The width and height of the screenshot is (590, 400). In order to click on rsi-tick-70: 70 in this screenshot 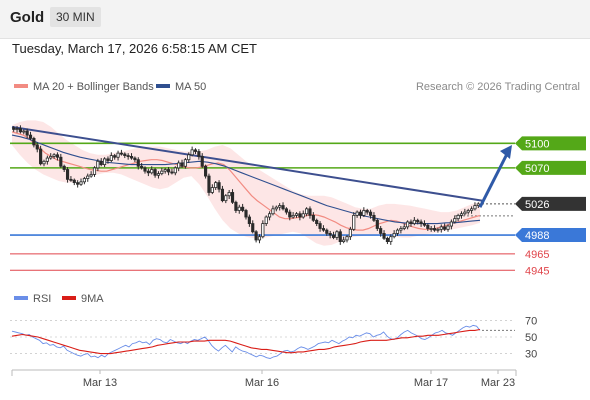, I will do `click(531, 321)`.